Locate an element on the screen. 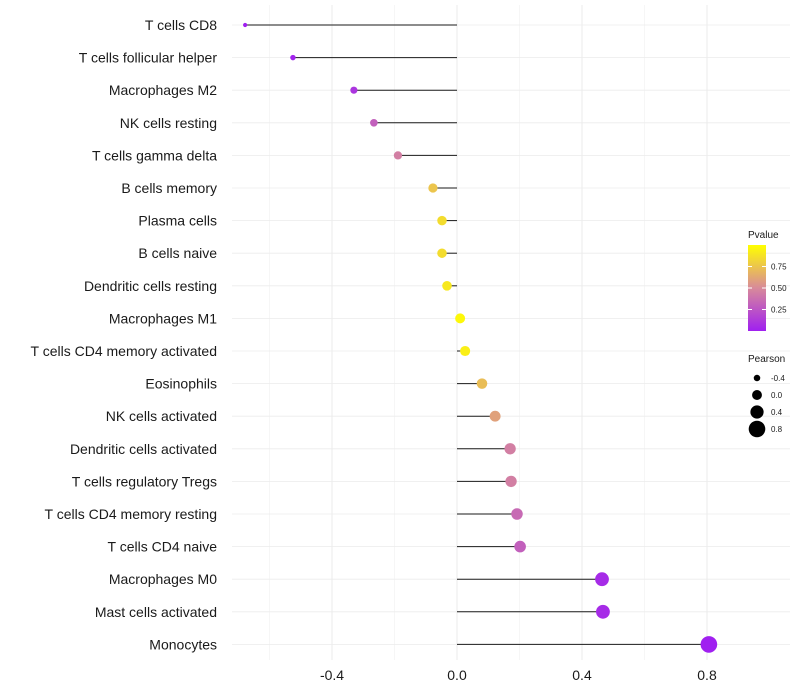  y-tick-label: T cells CD4 memory resting is located at coordinates (131, 514).